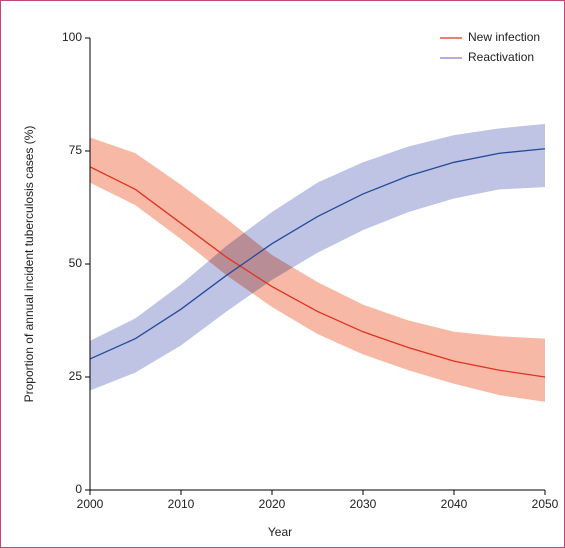 This screenshot has width=565, height=548. Describe the element at coordinates (78, 489) in the screenshot. I see `y-tick-label: 0` at that location.